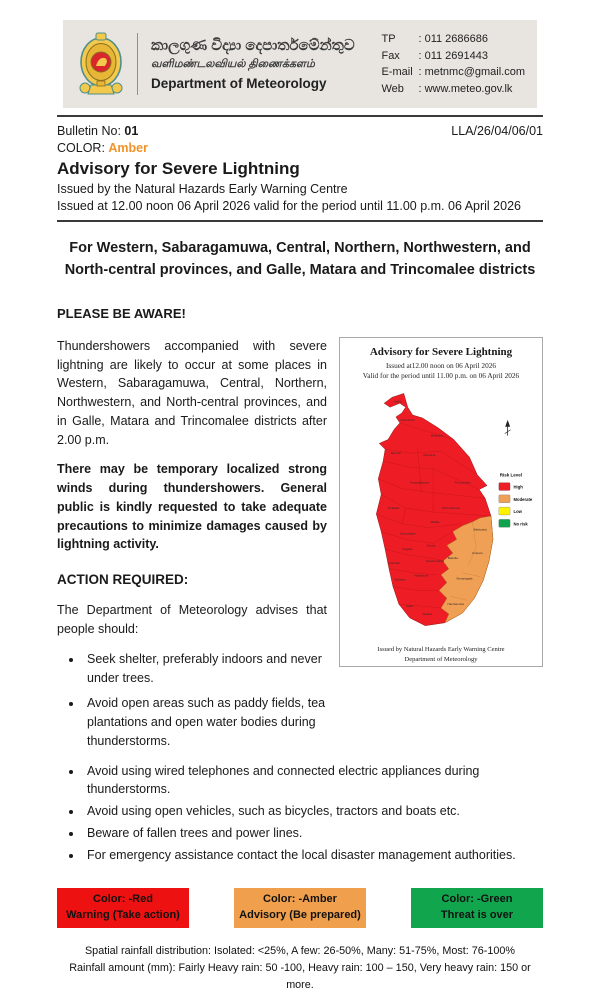  I want to click on map-footer-line2: Department of Meteorology, so click(441, 659).